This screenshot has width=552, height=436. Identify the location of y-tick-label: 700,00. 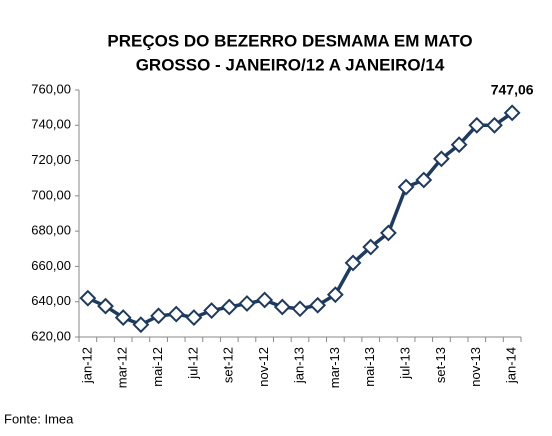
(51, 194).